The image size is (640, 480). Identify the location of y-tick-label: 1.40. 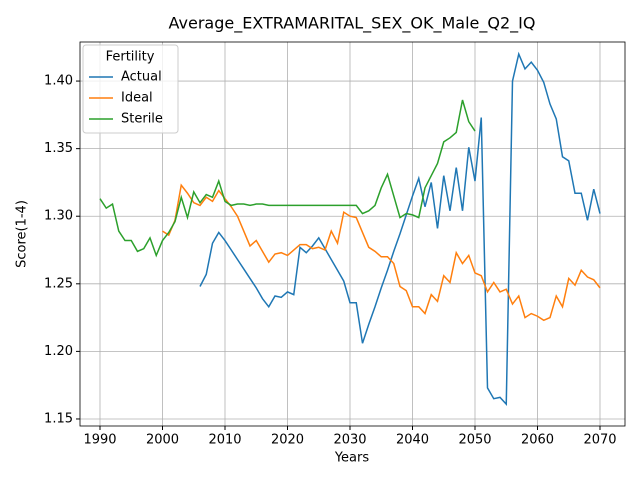
(58, 81).